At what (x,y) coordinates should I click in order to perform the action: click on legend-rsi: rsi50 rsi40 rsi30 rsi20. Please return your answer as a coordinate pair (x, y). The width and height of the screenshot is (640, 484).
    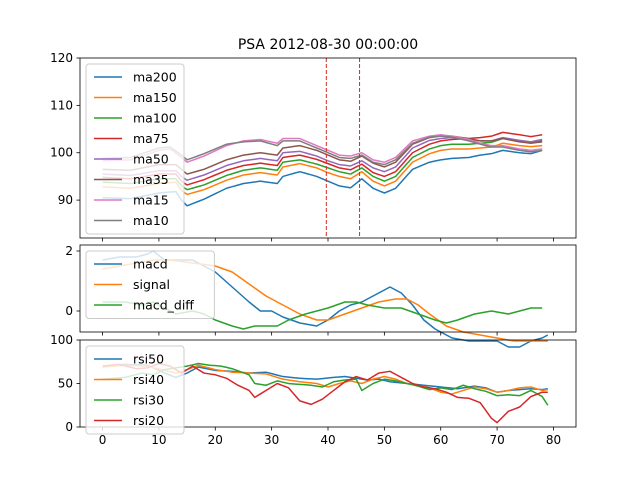
    Looking at the image, I should click on (135, 390).